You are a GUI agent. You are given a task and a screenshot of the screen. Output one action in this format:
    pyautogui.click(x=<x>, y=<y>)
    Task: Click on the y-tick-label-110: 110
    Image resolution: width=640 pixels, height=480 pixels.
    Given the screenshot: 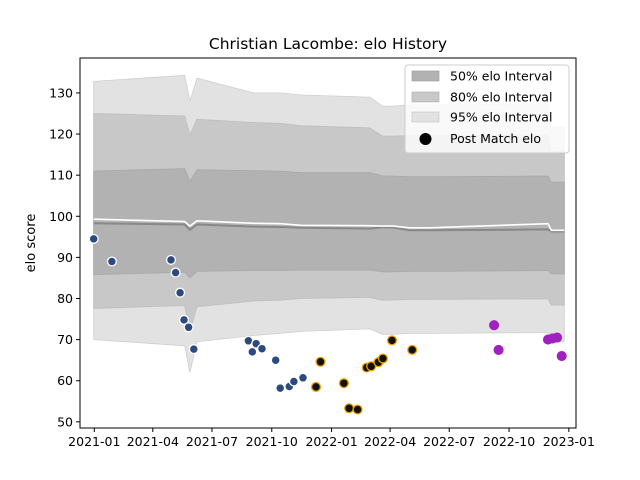 What is the action you would take?
    pyautogui.click(x=61, y=175)
    